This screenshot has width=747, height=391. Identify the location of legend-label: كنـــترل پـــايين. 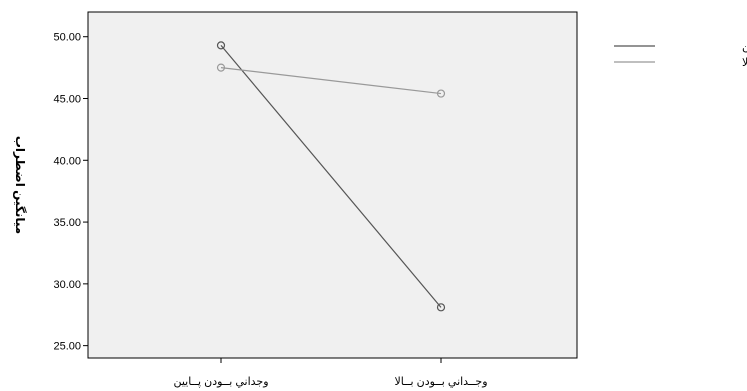
(744, 47).